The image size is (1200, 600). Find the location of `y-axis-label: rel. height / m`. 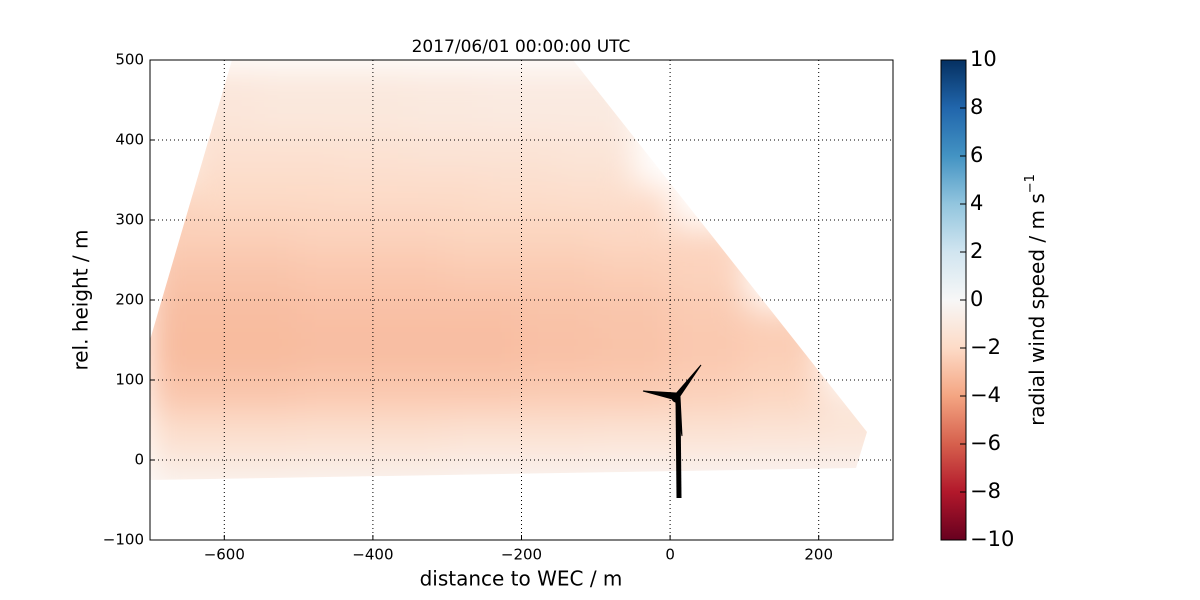

y-axis-label: rel. height / m is located at coordinates (81, 299).